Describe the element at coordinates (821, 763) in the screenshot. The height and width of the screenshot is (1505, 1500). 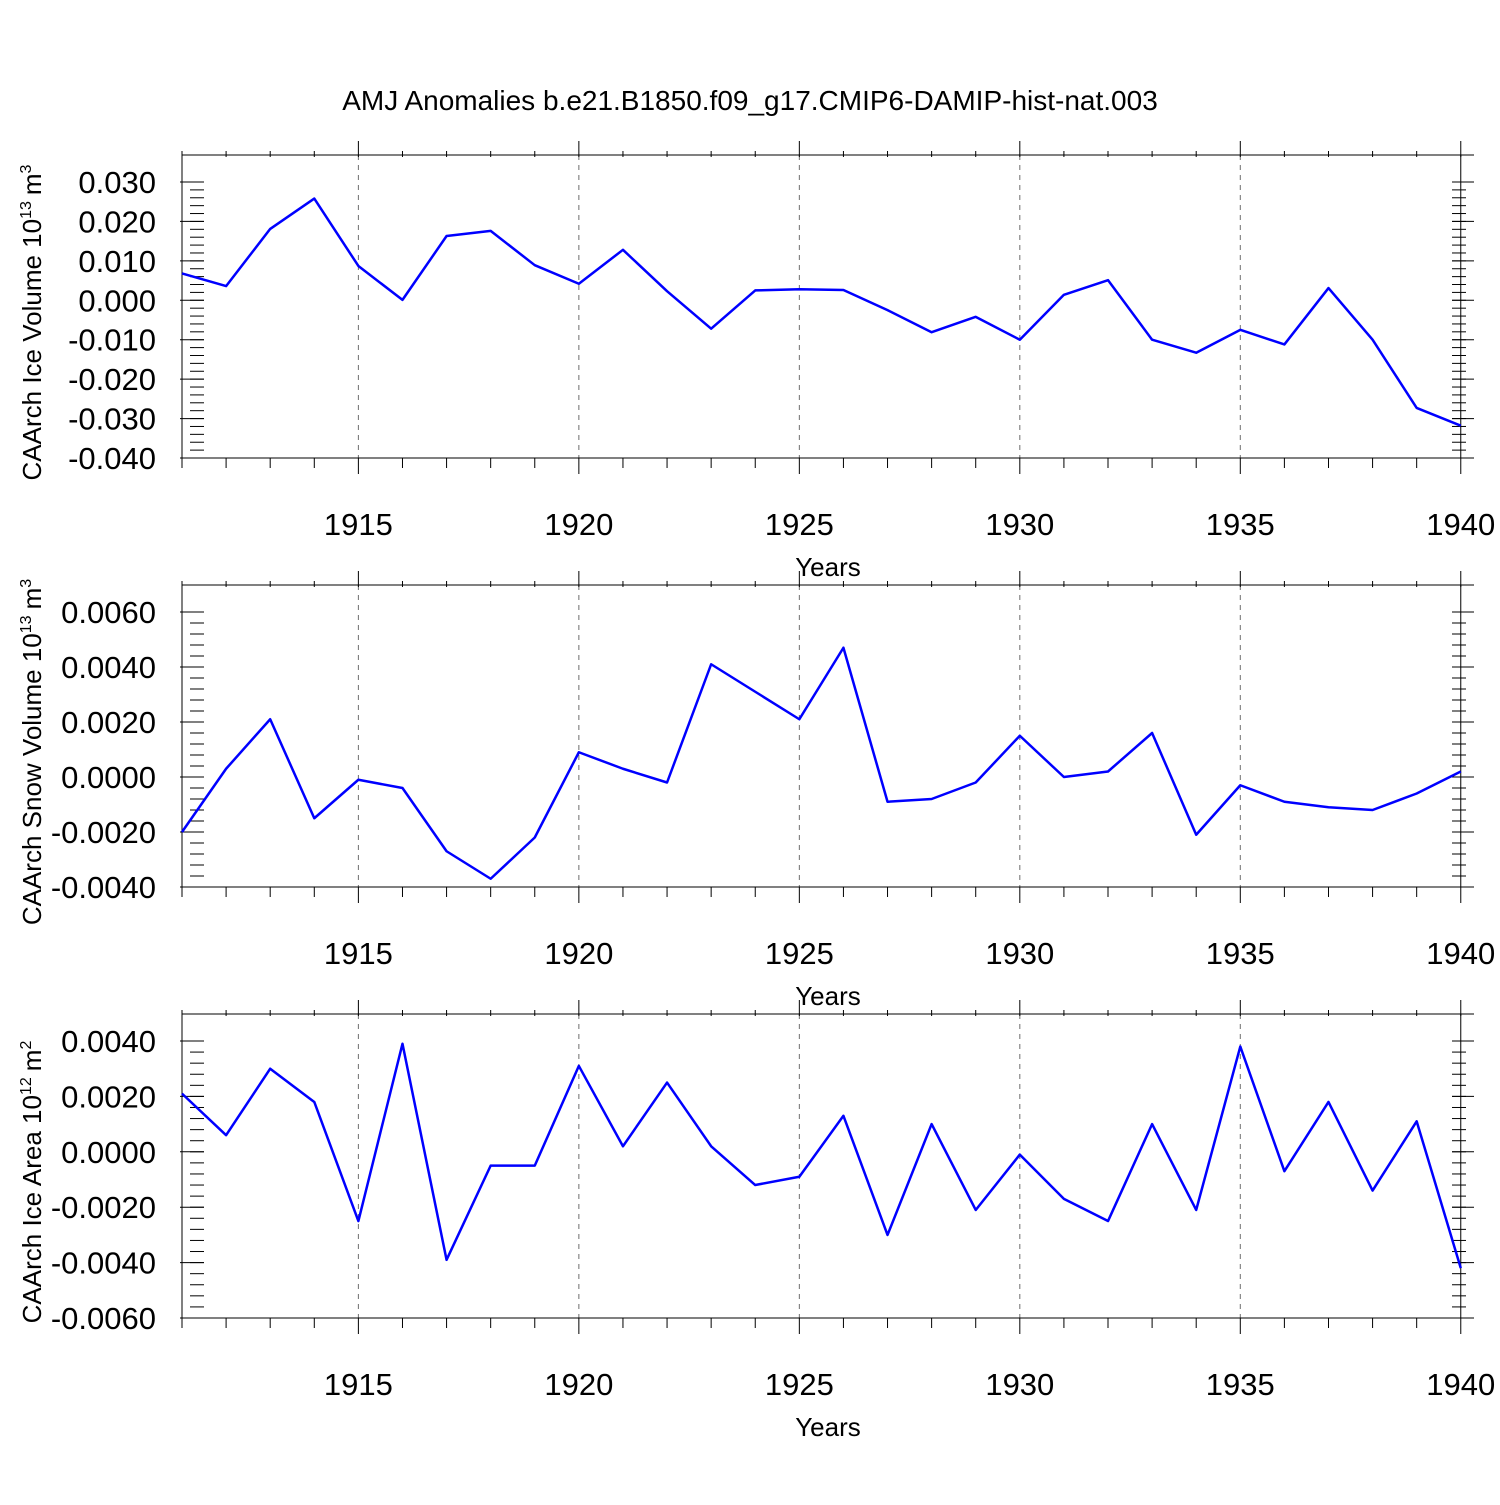
I see `series-line` at that location.